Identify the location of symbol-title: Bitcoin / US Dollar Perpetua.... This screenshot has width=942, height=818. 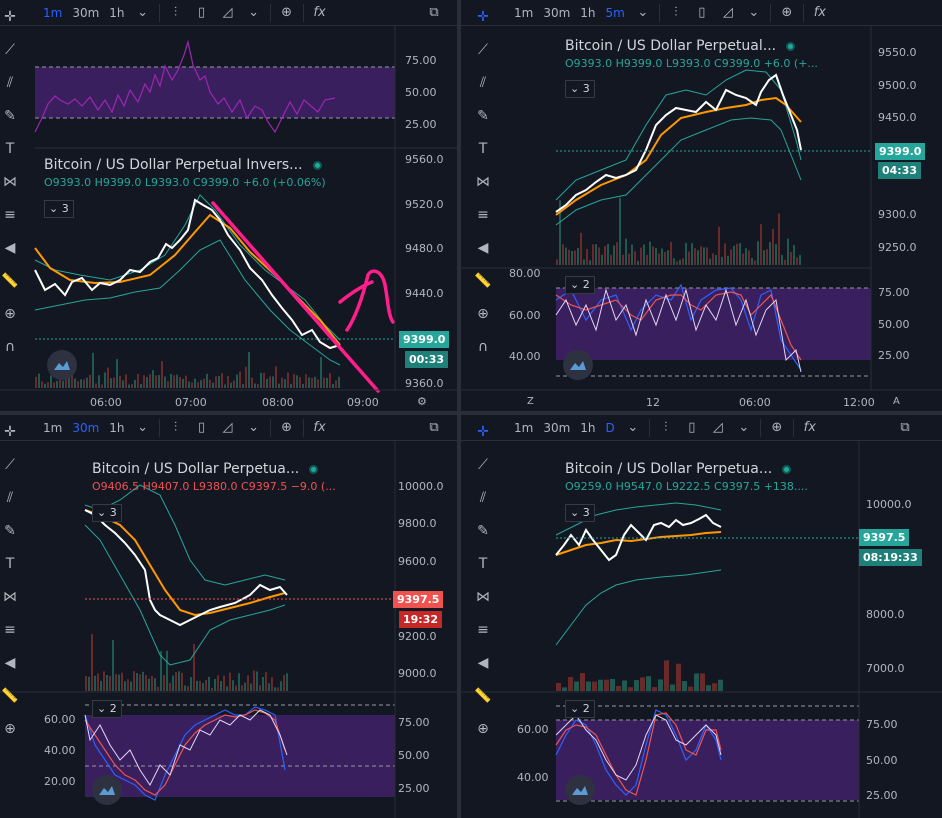
(669, 469).